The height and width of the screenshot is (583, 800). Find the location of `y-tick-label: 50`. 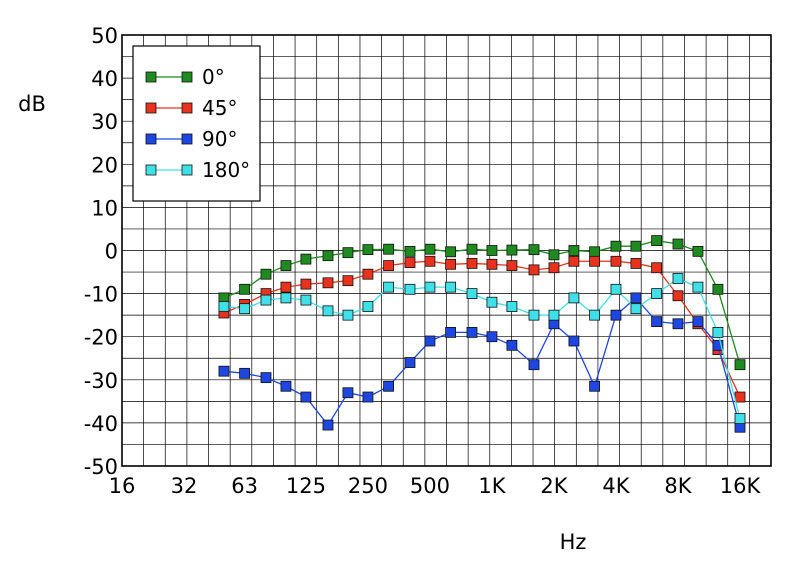

y-tick-label: 50 is located at coordinates (104, 36).